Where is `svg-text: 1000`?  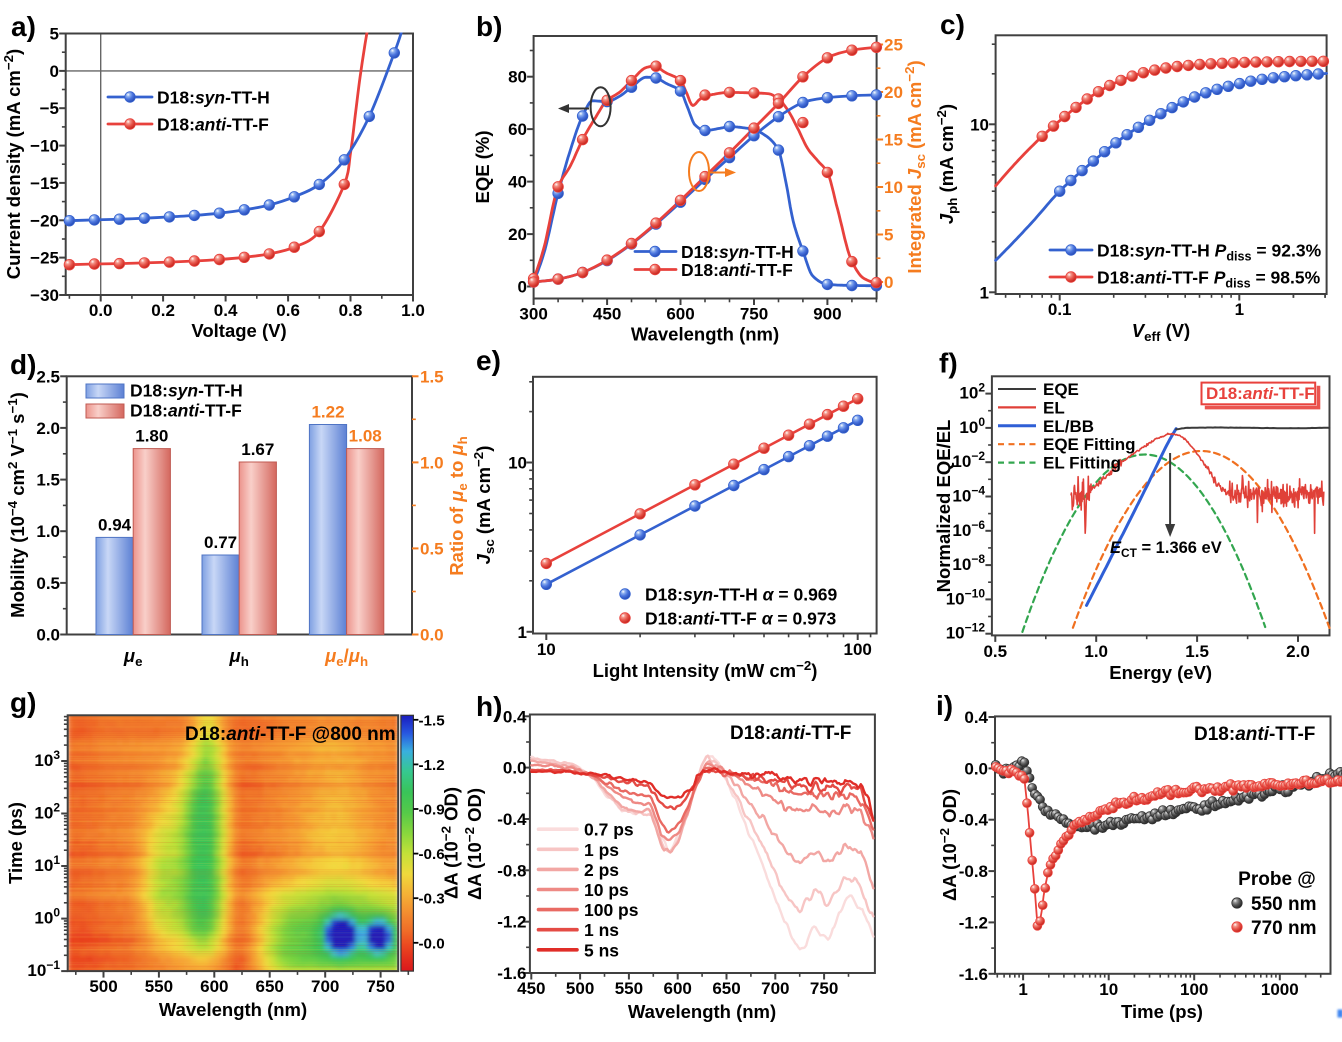 svg-text: 1000 is located at coordinates (1280, 989).